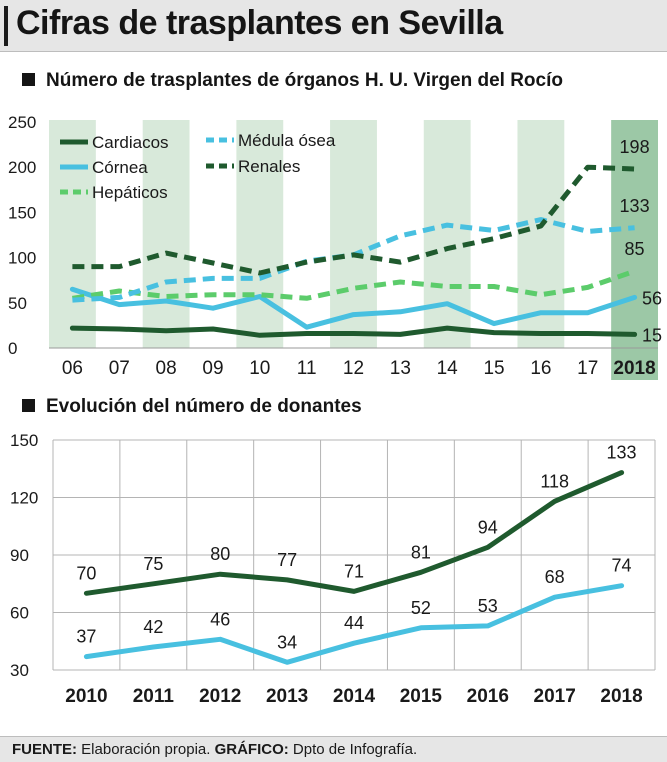 This screenshot has height=762, width=667. Describe the element at coordinates (220, 554) in the screenshot. I see `data-label-series0-2012: 80` at that location.